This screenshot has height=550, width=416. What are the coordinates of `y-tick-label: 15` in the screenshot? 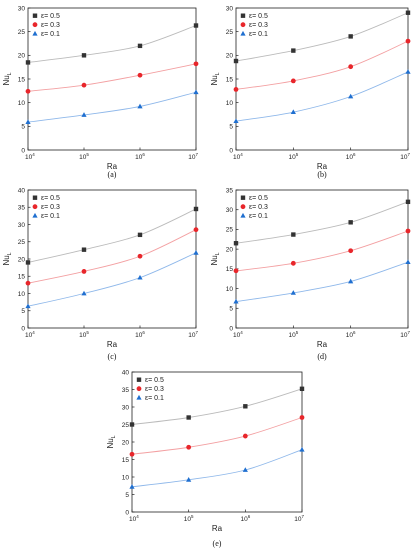 It's located at (22, 79).